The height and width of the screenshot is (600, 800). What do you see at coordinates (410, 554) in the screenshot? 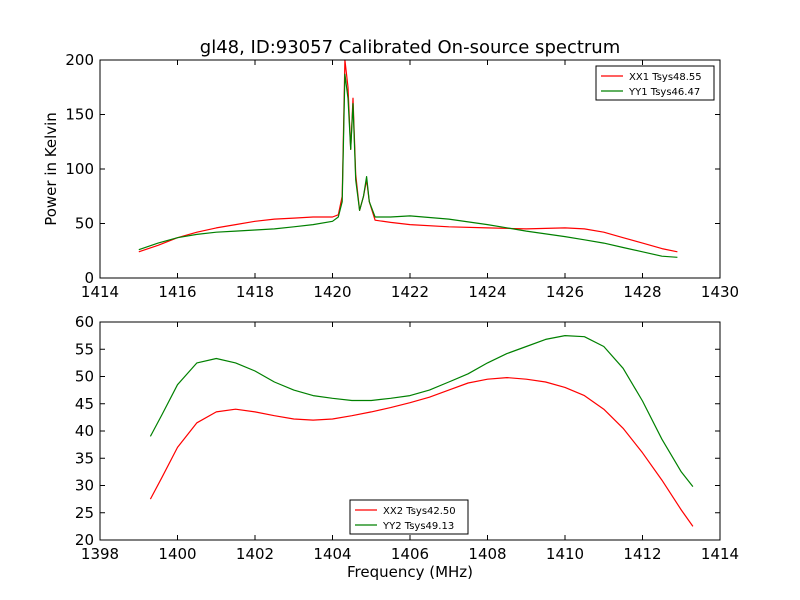
I see `x-tick-label: 1406` at bounding box center [410, 554].